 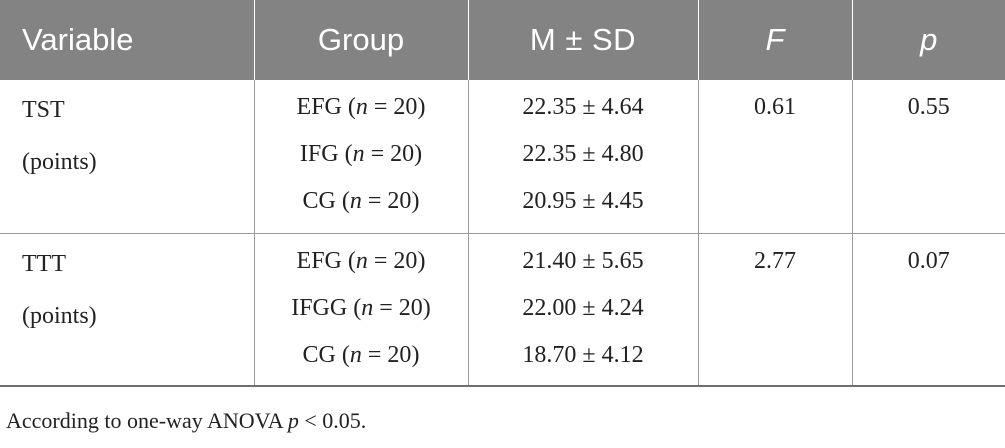 I want to click on header-group: Group, so click(x=360, y=40).